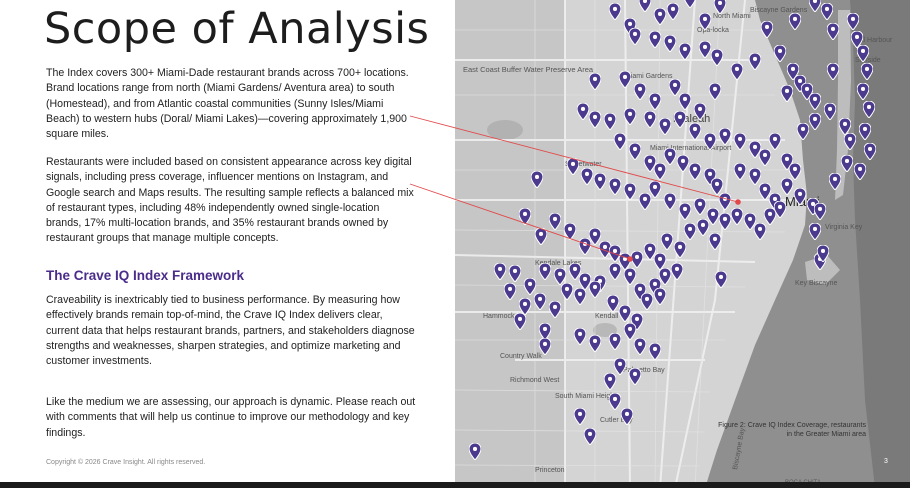 The width and height of the screenshot is (910, 488). What do you see at coordinates (145, 275) in the screenshot?
I see `framework-heading: The Crave IQ Index Framework` at bounding box center [145, 275].